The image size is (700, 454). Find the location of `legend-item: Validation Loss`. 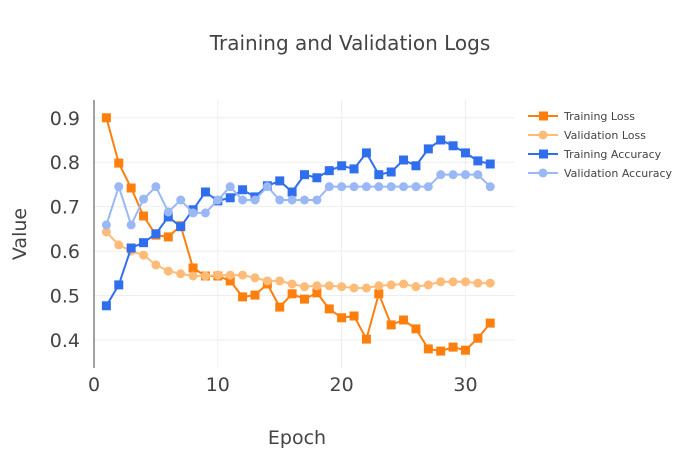

legend-item: Validation Loss is located at coordinates (587, 135).